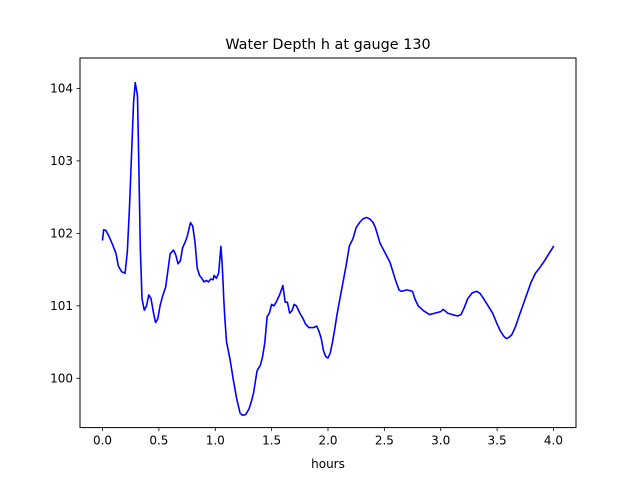 The height and width of the screenshot is (480, 640). Describe the element at coordinates (61, 379) in the screenshot. I see `y-tick-label: 100` at that location.